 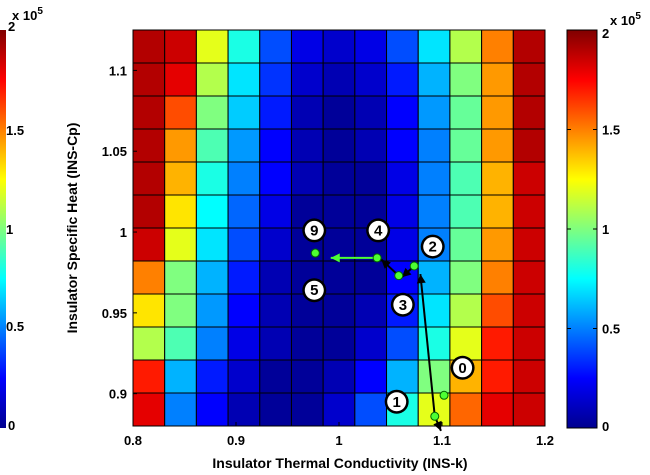 What do you see at coordinates (339, 435) in the screenshot?
I see `x-axis-ticks: 0.8 0.9 1 1.1 1.2` at bounding box center [339, 435].